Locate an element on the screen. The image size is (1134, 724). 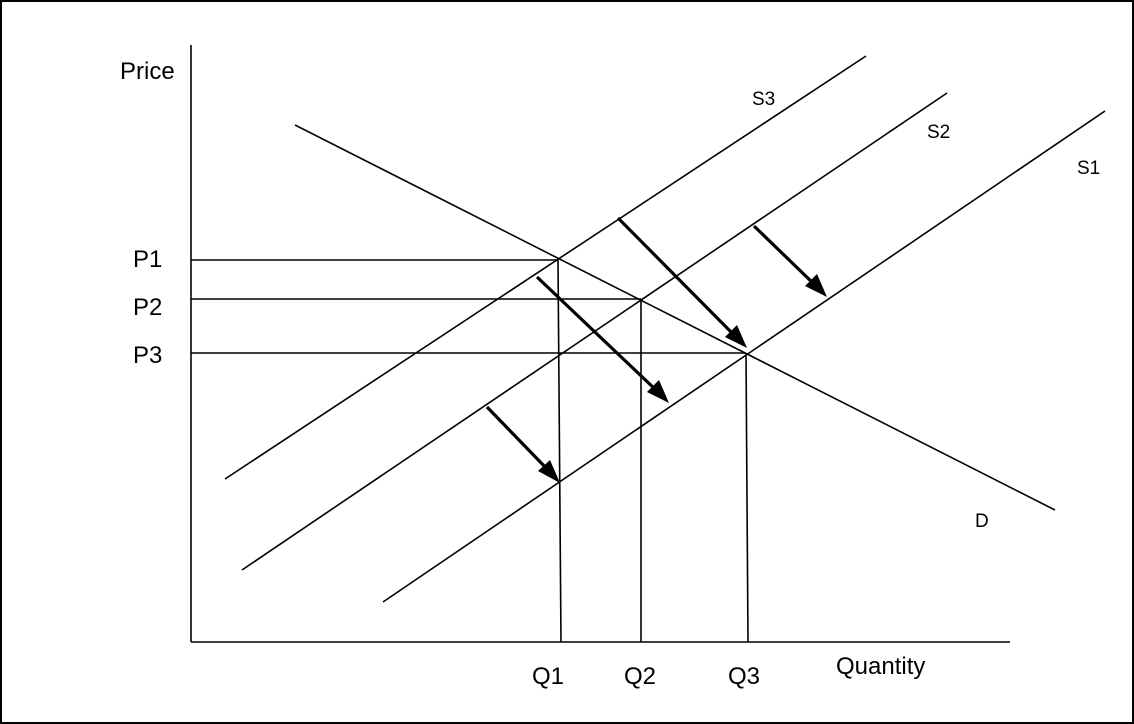
quantity-label-q3: Q3 is located at coordinates (744, 676).